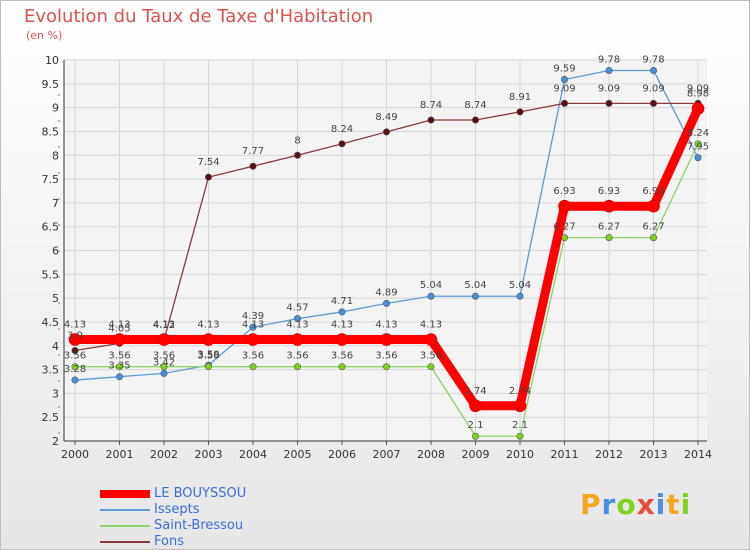 Image resolution: width=750 pixels, height=550 pixels. Describe the element at coordinates (609, 454) in the screenshot. I see `x-tick-label: 2012` at that location.